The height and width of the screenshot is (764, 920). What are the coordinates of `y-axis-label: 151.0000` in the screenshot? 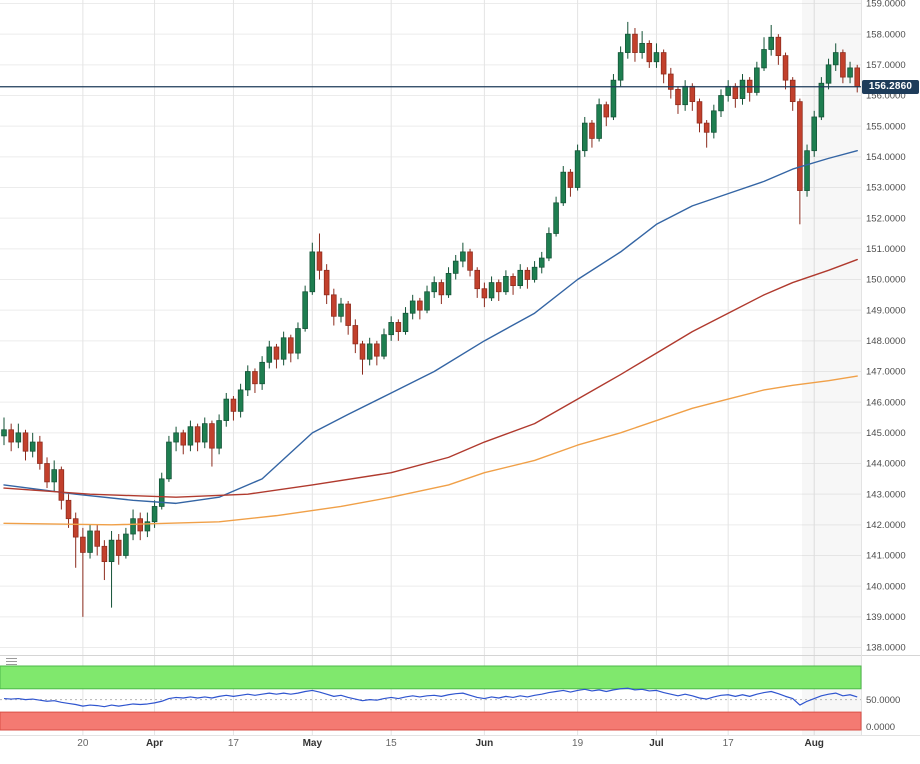 It's located at (886, 249).